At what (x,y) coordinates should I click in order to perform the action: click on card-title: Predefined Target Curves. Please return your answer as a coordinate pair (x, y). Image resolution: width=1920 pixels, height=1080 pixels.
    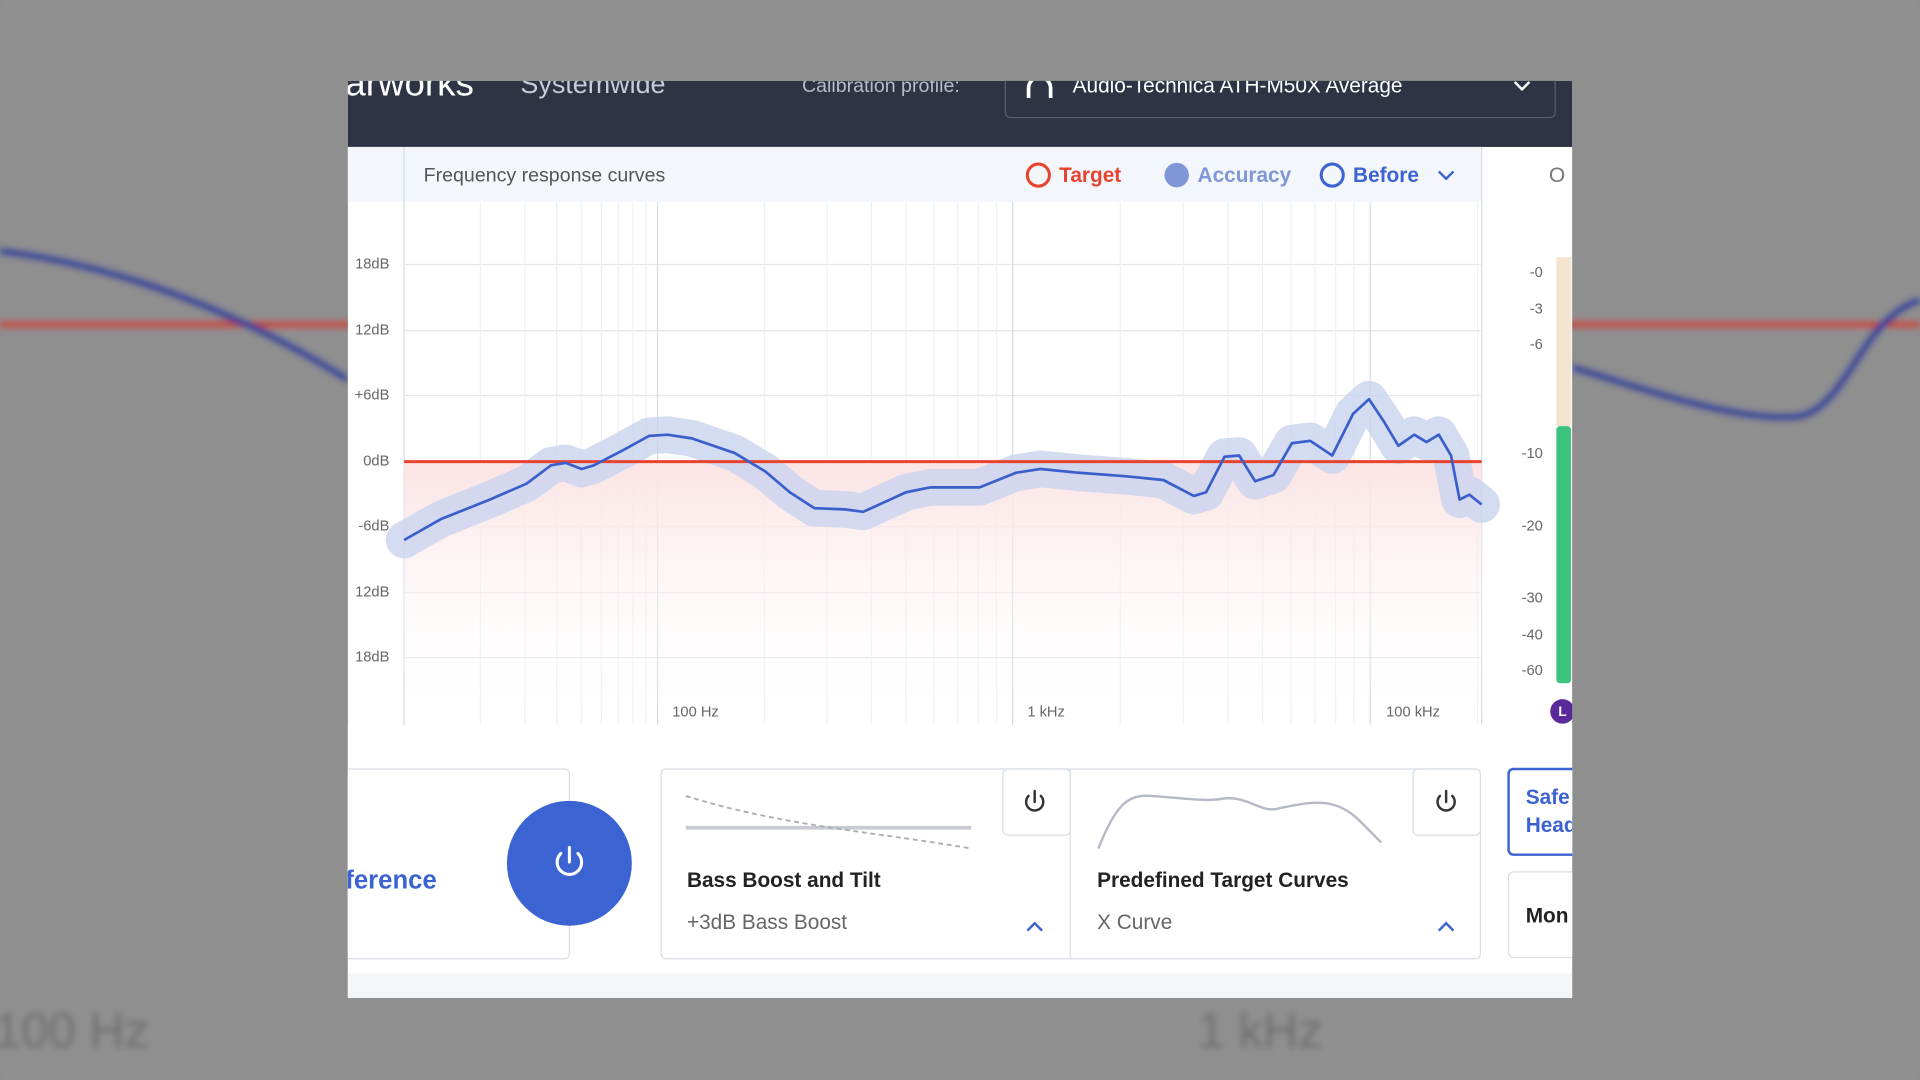
    Looking at the image, I should click on (1223, 880).